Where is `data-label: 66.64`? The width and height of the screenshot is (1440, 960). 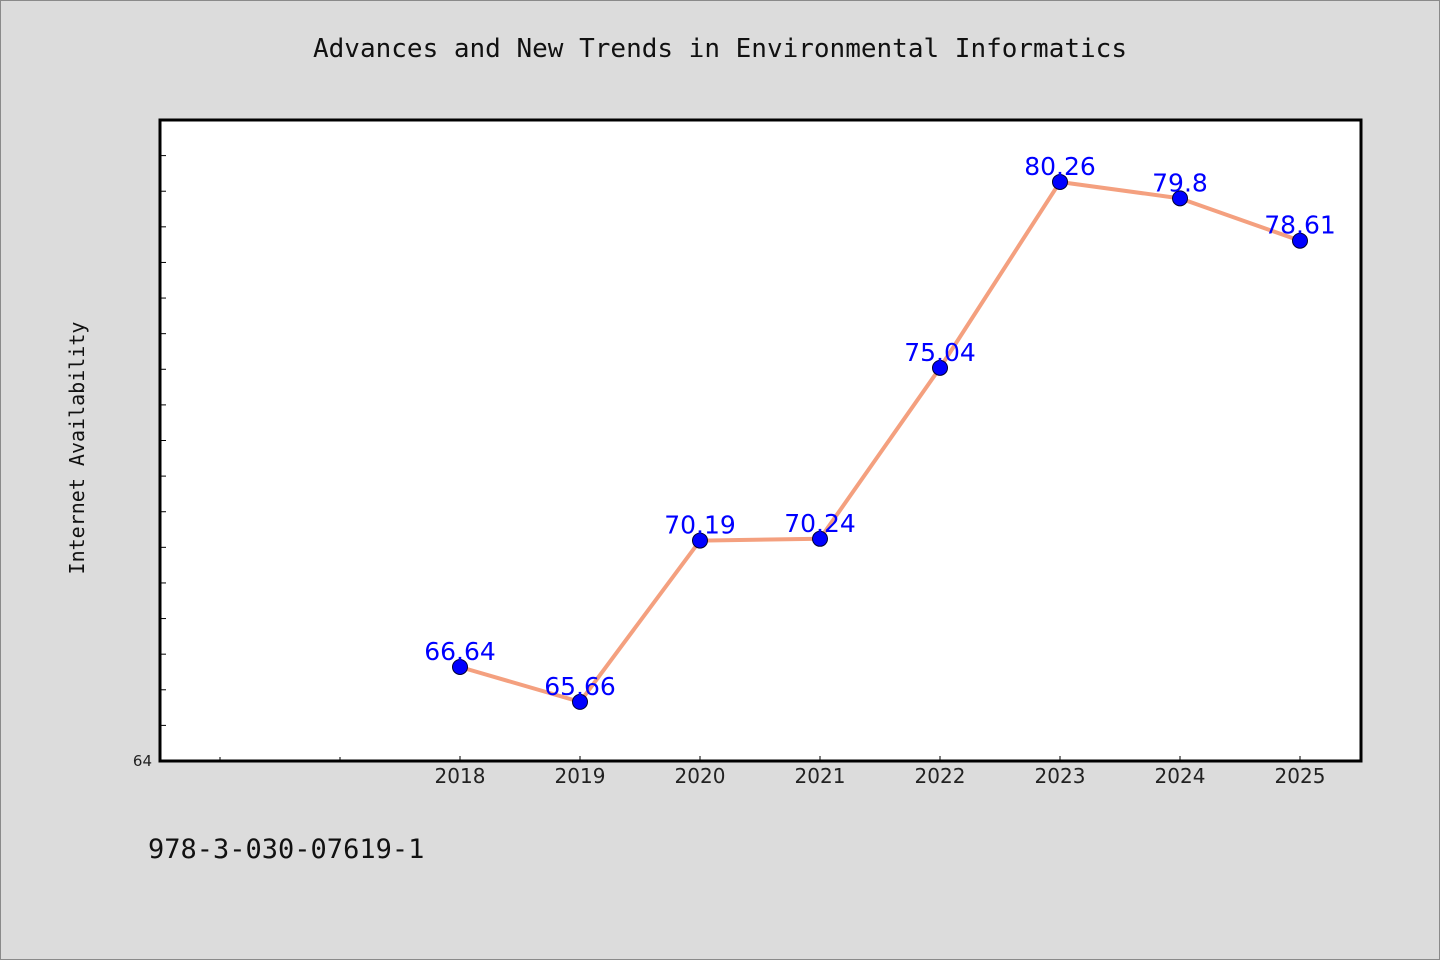 data-label: 66.64 is located at coordinates (460, 651).